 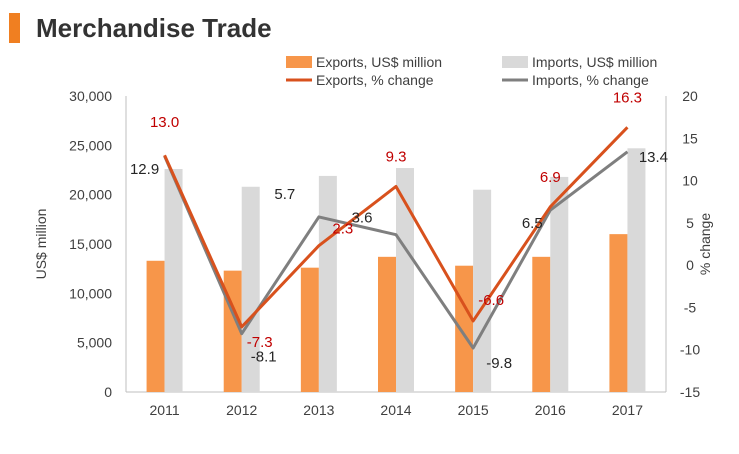 What do you see at coordinates (90, 145) in the screenshot?
I see `left-tick-label: 25,000` at bounding box center [90, 145].